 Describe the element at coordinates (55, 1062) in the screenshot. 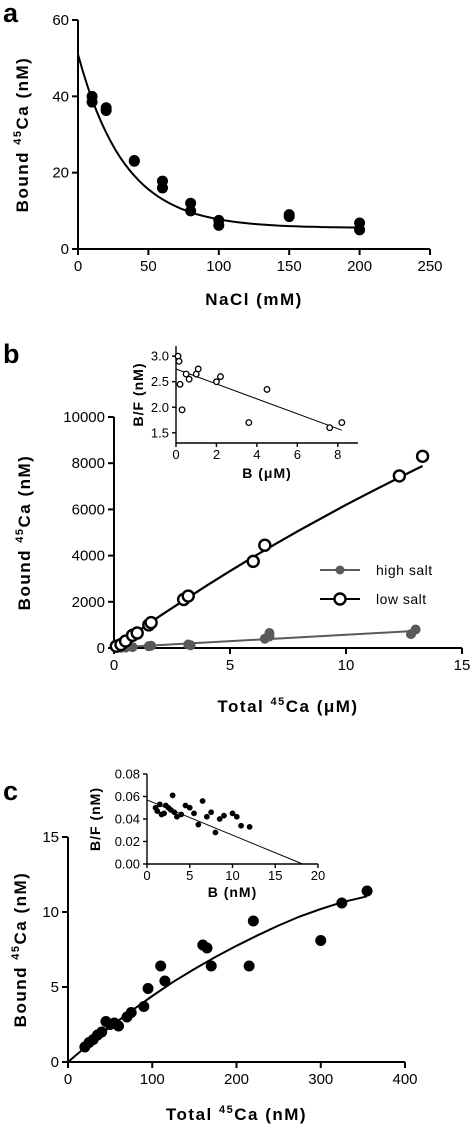

I see `panel-c-y-tick-label: 0` at that location.